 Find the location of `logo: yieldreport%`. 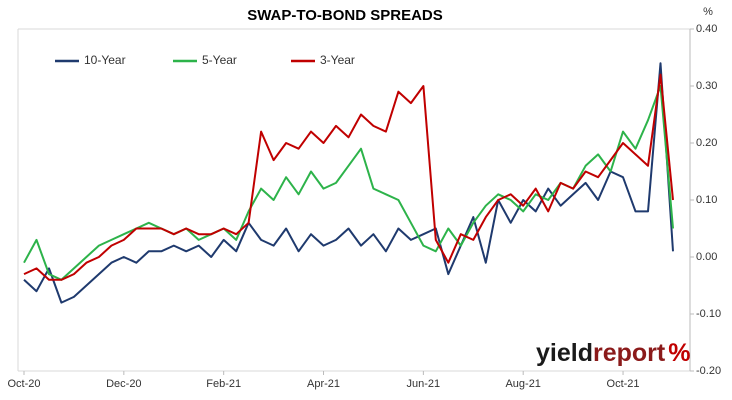

logo: yieldreport% is located at coordinates (613, 353).